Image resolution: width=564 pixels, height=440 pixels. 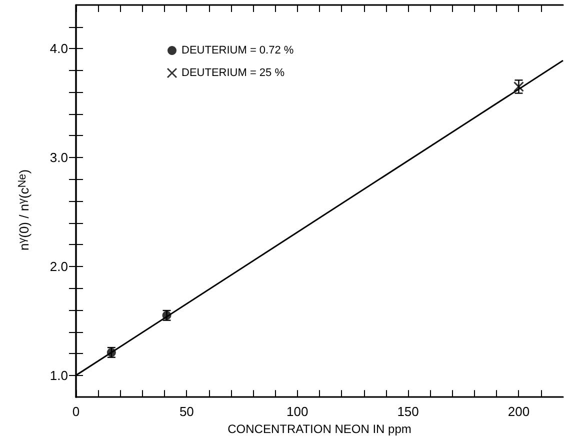 What do you see at coordinates (408, 412) in the screenshot?
I see `x-tick-label: 150` at bounding box center [408, 412].